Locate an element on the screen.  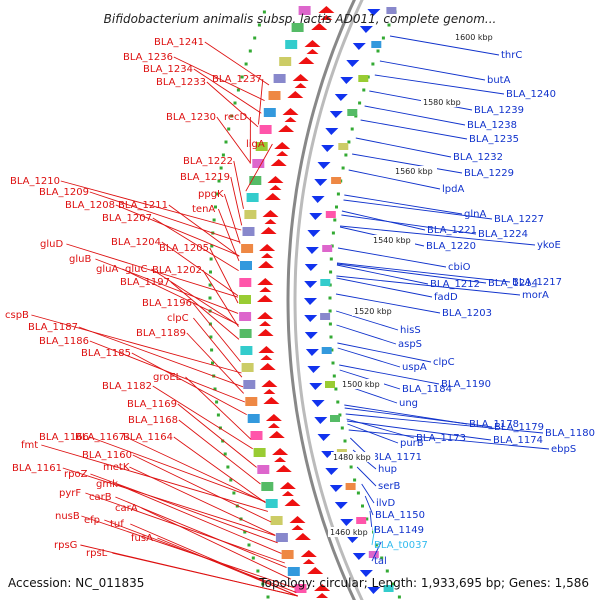
gene-label-bla-1212: BLA_1212 is located at coordinates (455, 284).